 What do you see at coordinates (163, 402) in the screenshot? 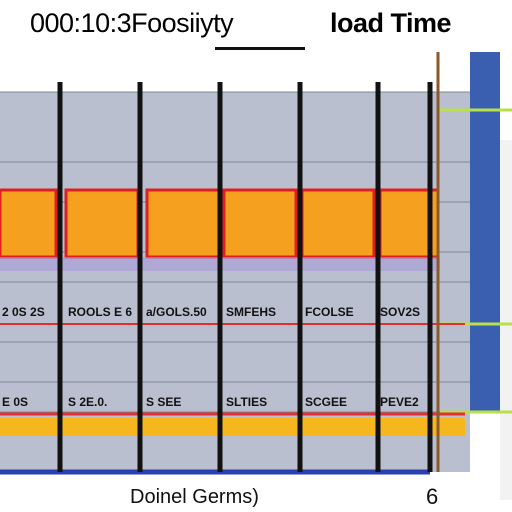
I see `row2-label-2: S SEE` at bounding box center [163, 402].